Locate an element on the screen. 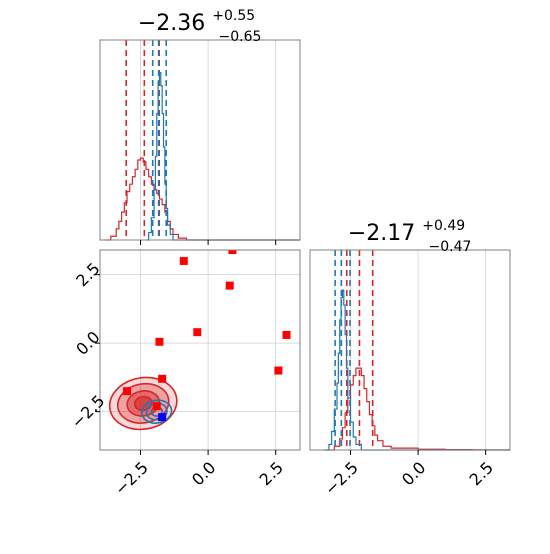 The width and height of the screenshot is (550, 554). hist-series-bottom-right is located at coordinates (417, 350).